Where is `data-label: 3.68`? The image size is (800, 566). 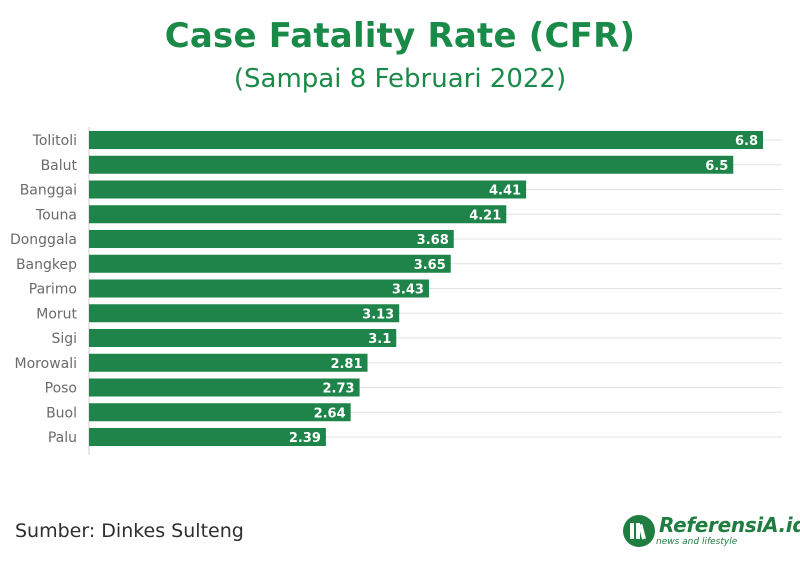 data-label: 3.68 is located at coordinates (433, 240).